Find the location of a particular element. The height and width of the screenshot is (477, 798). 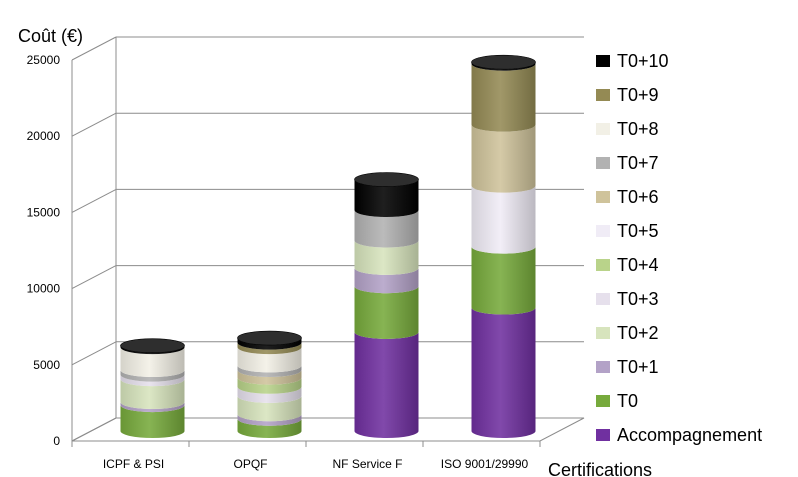

legend-item: T0+1 is located at coordinates (627, 367).